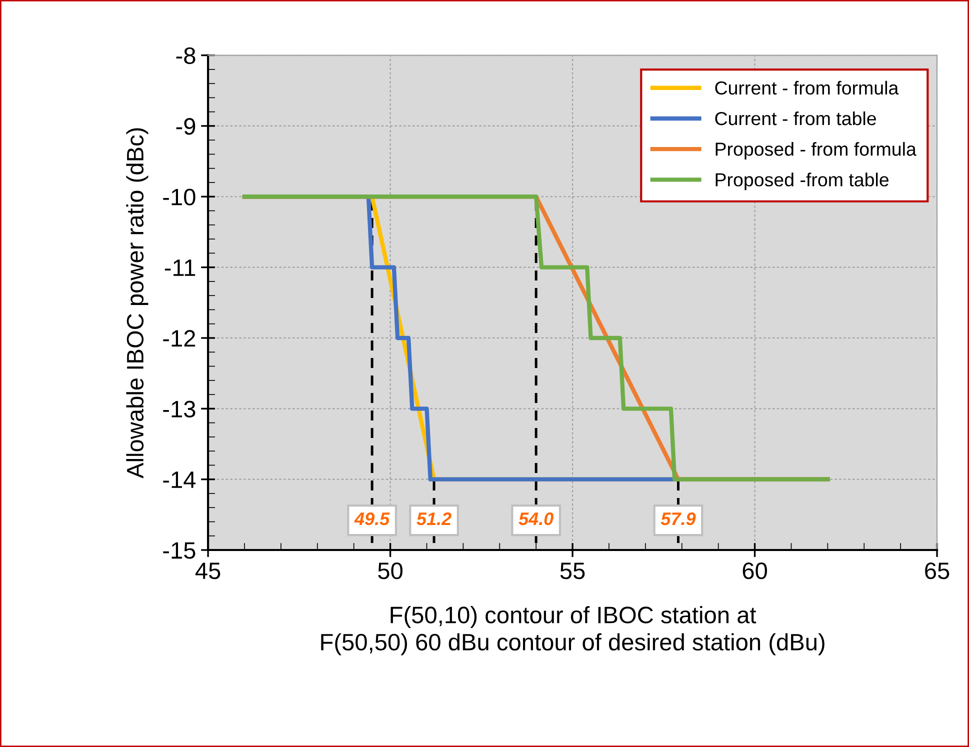 This screenshot has width=969, height=747. What do you see at coordinates (802, 181) in the screenshot?
I see `legend-label: Proposed -from table` at bounding box center [802, 181].